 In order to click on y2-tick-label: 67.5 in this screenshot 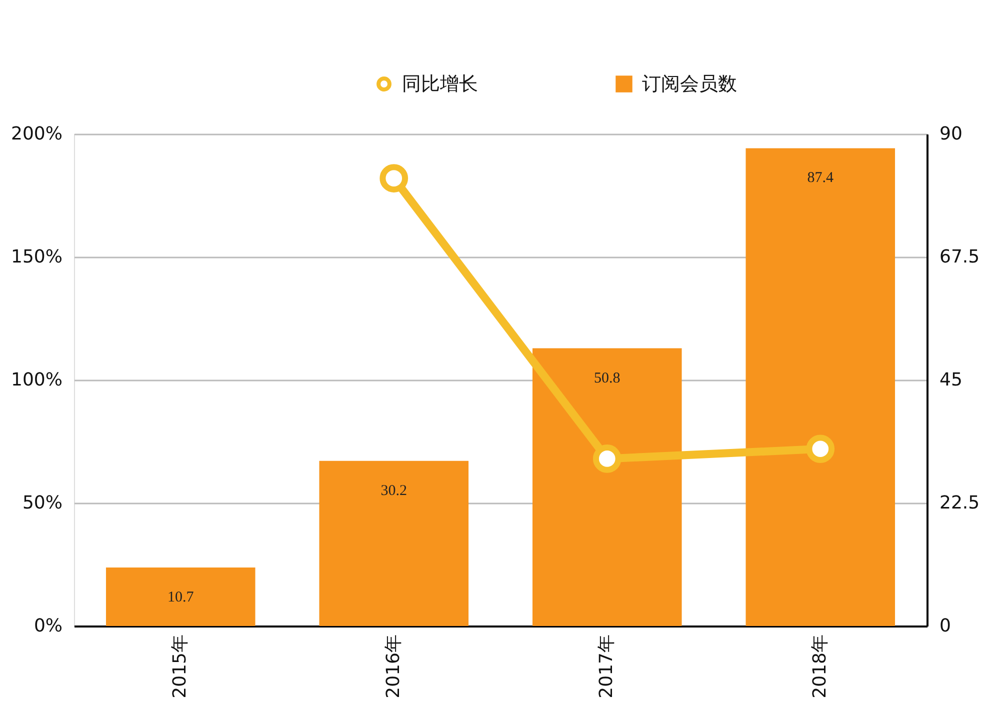, I will do `click(960, 257)`.